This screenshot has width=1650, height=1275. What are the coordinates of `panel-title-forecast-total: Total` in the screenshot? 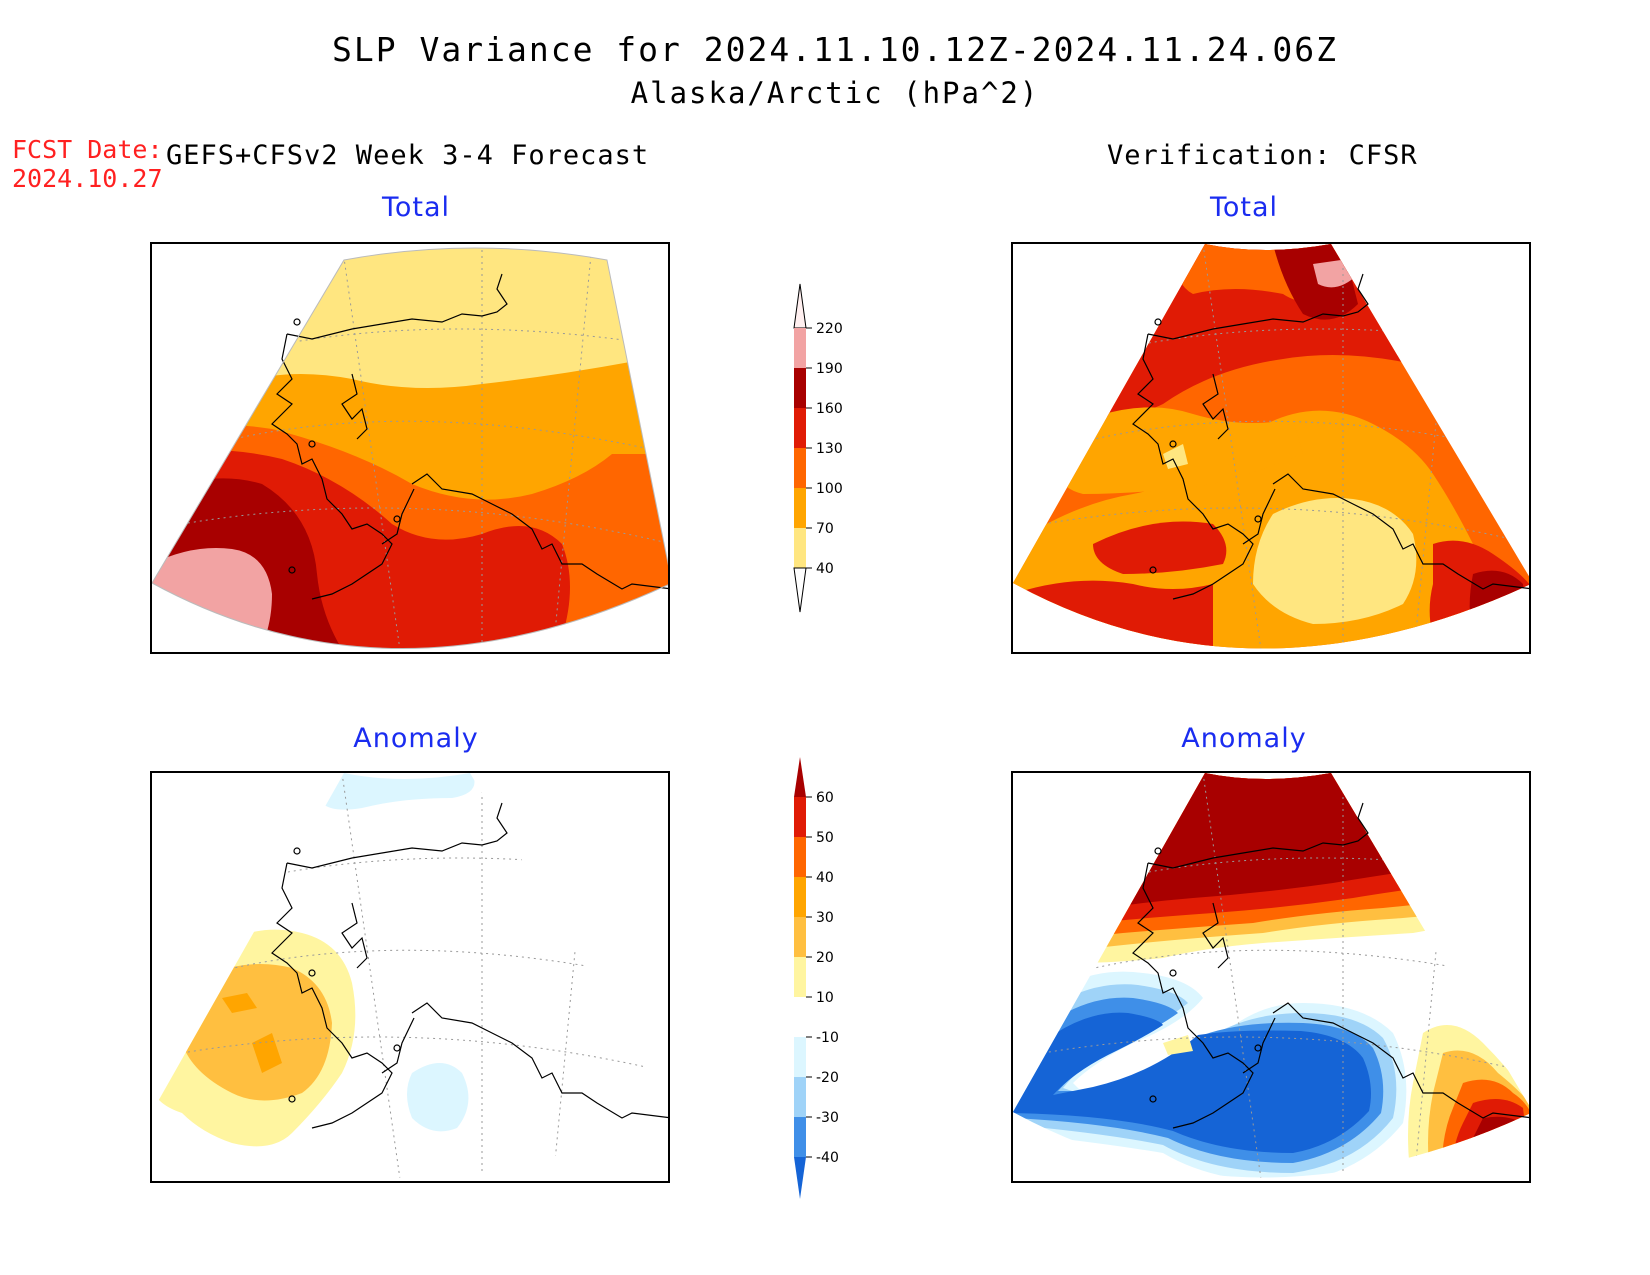 It's located at (416, 207).